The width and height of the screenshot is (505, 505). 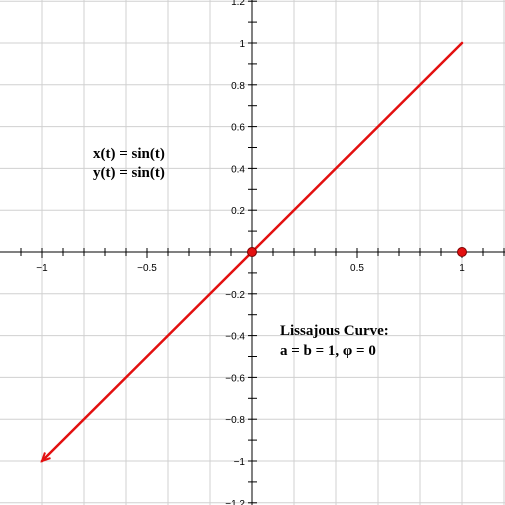 I want to click on equation-y: y(t) = sin(t), so click(x=129, y=173).